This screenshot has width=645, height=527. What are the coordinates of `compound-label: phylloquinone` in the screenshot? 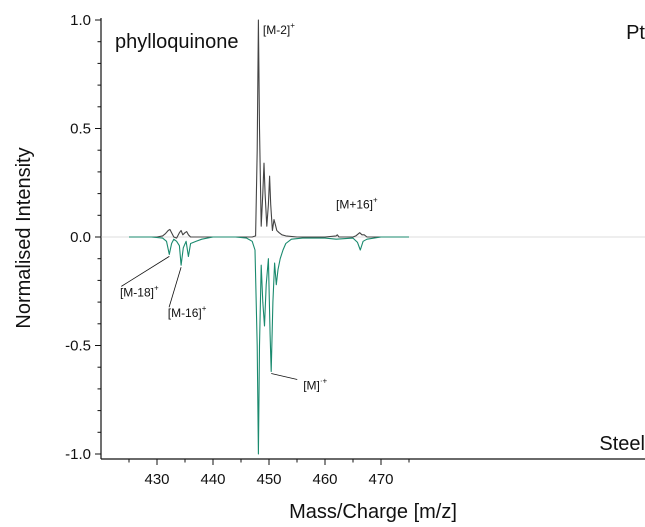 It's located at (176, 42).